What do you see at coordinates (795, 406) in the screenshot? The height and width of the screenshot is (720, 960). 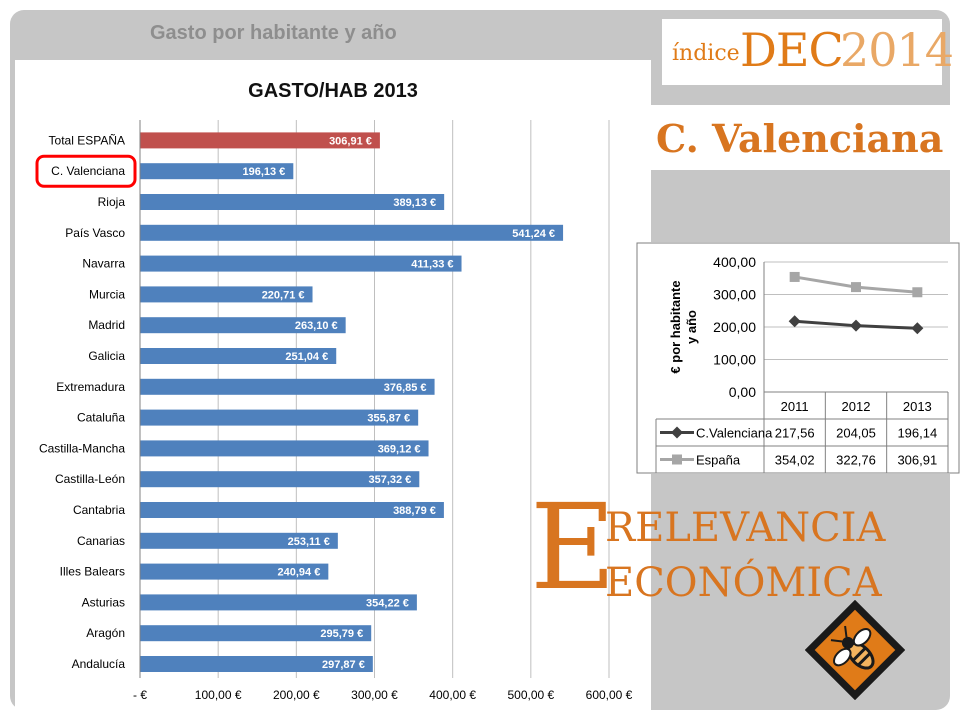 I see `x-category-label: 2011` at bounding box center [795, 406].